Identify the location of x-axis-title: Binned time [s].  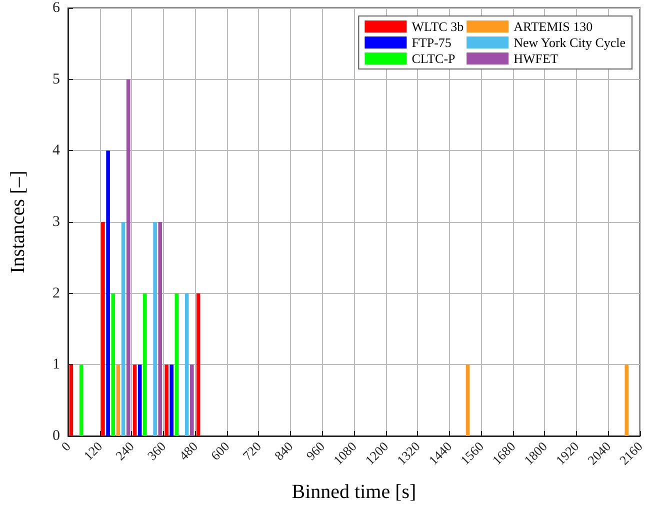
(354, 492).